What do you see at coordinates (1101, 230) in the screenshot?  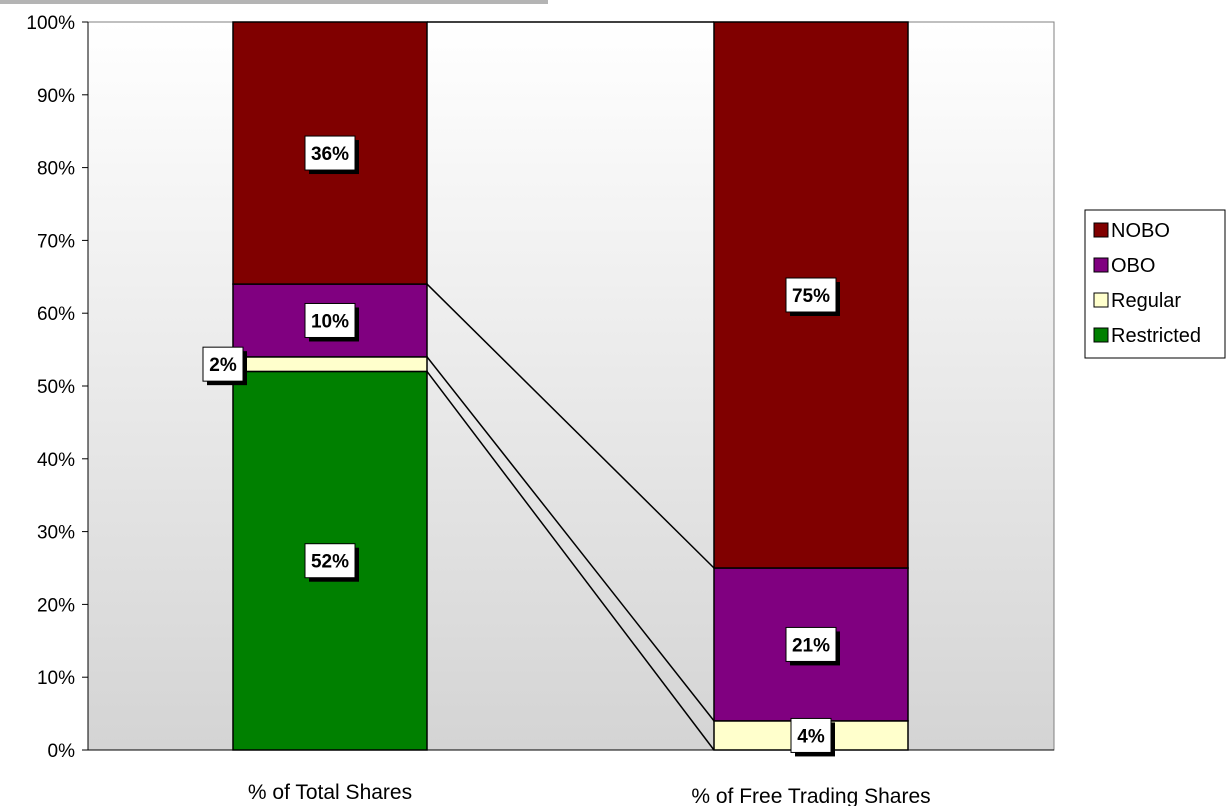 I see `legend-swatch-nobo` at bounding box center [1101, 230].